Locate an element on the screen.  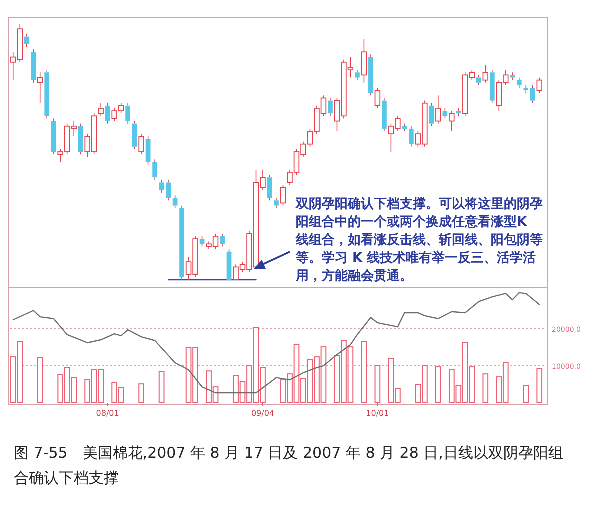
annotation: 双阴孕阳确认下档支撑。可以将这里的阴孕阳组合中的一个或两个换成任意看涨型K 线组合，如看涨反击线、斩回线、阳包阴等等。学习 K 线技术唯有举一反三、活学活用，方能融会贯通。 is located at coordinates (419, 240).